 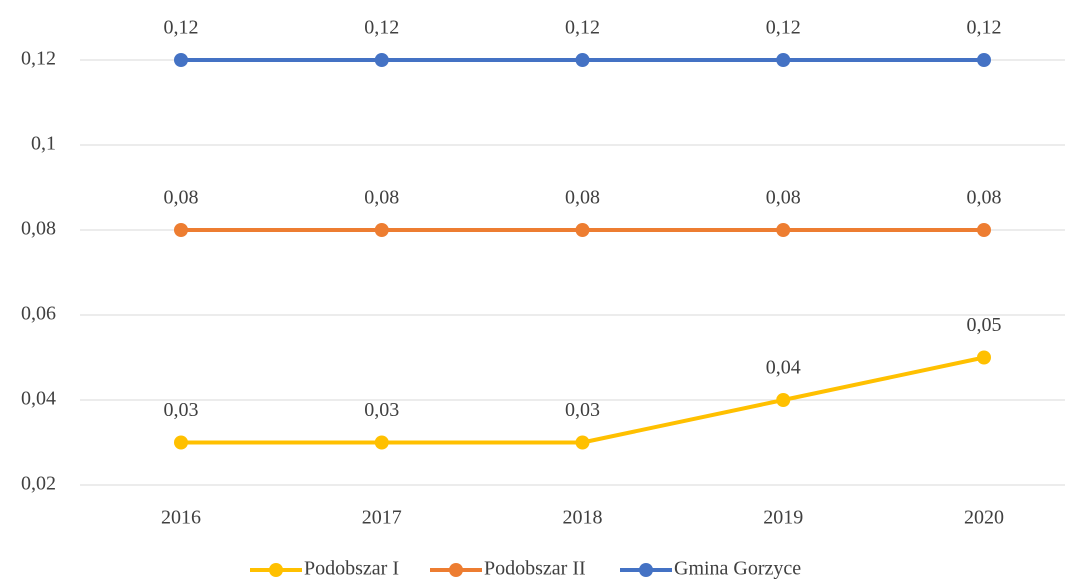 I want to click on y-tick-label: 0,1, so click(x=43, y=144).